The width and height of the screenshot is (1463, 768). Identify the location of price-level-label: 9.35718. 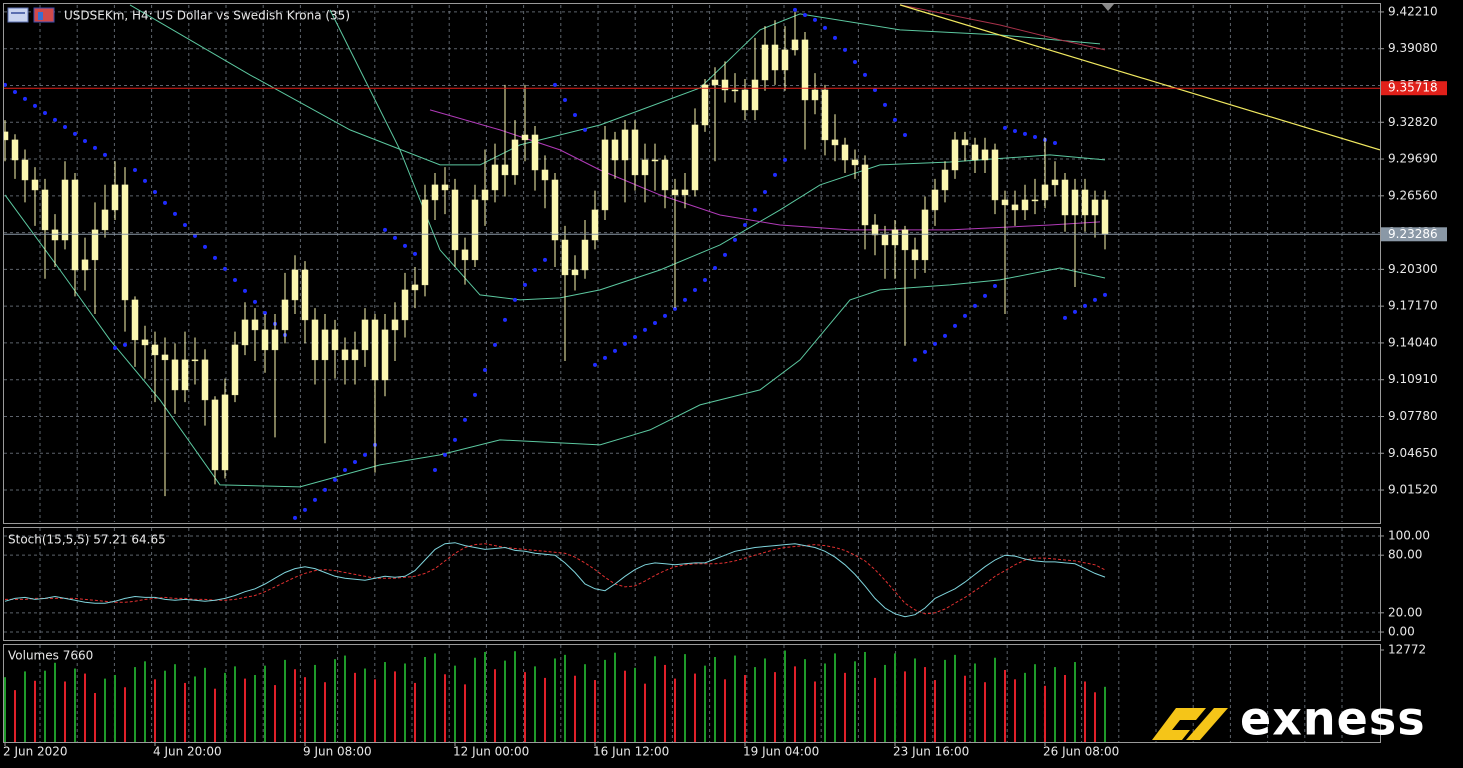
(1413, 88).